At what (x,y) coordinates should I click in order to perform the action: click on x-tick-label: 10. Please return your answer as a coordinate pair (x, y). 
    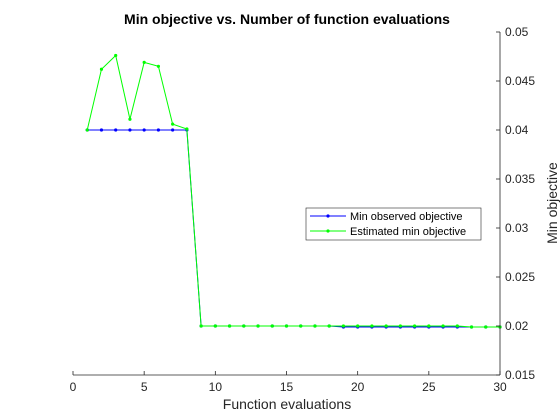
    Looking at the image, I should click on (216, 387).